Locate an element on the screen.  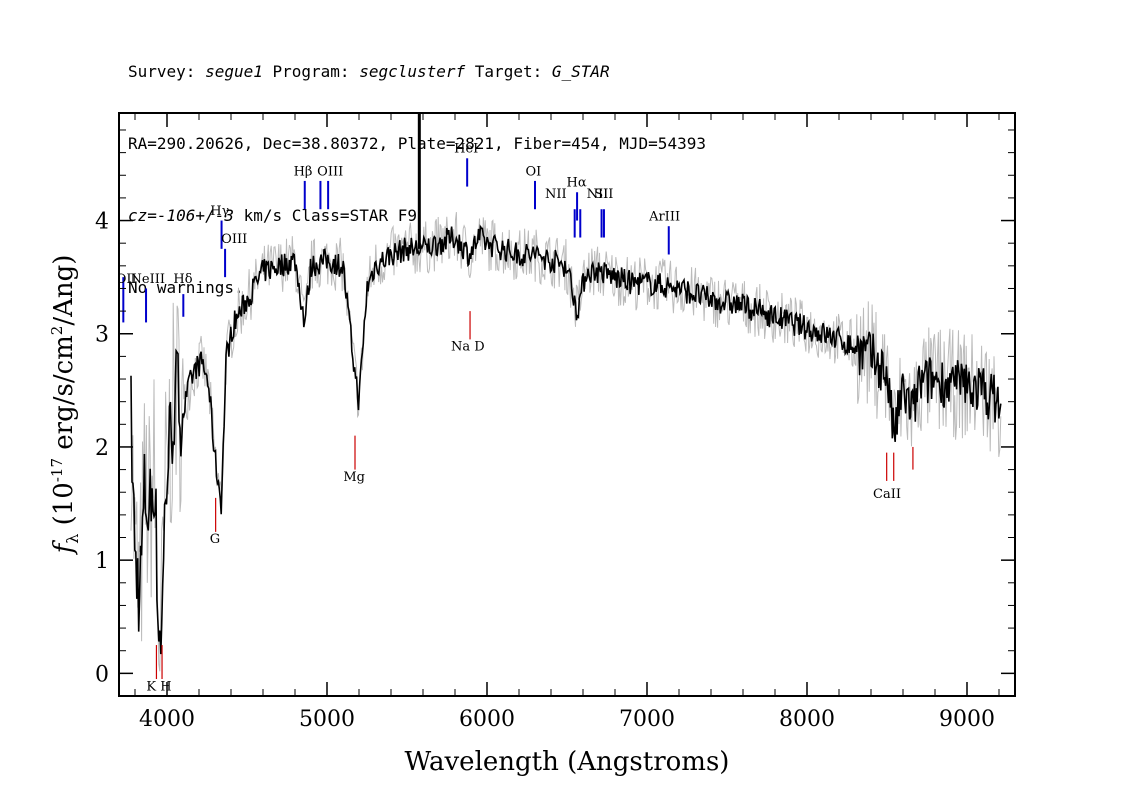
line-label: HeI is located at coordinates (466, 149).